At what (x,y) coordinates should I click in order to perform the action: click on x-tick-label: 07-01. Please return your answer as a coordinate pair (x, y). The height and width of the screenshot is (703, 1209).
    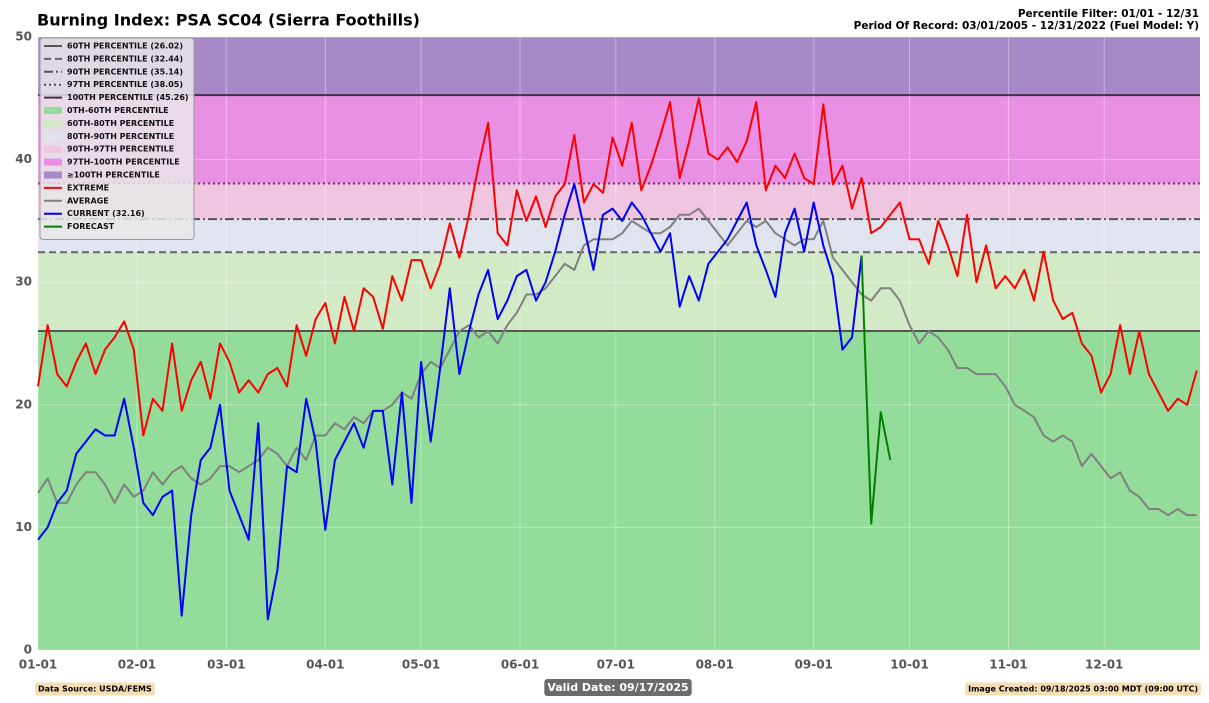
    Looking at the image, I should click on (616, 665).